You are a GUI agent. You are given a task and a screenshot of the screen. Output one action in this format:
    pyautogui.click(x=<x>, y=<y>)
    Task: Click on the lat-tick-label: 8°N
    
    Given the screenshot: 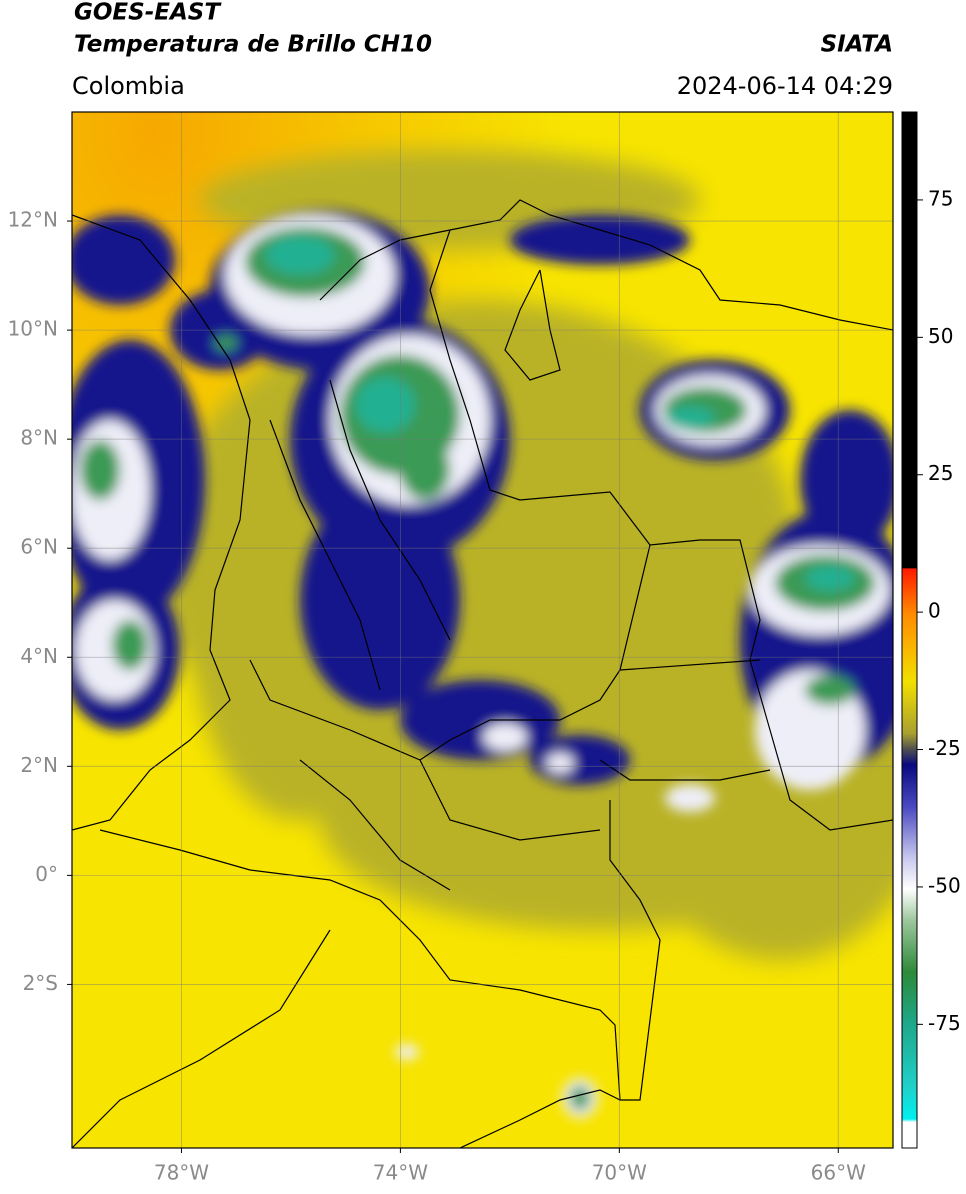 What is the action you would take?
    pyautogui.click(x=39, y=438)
    